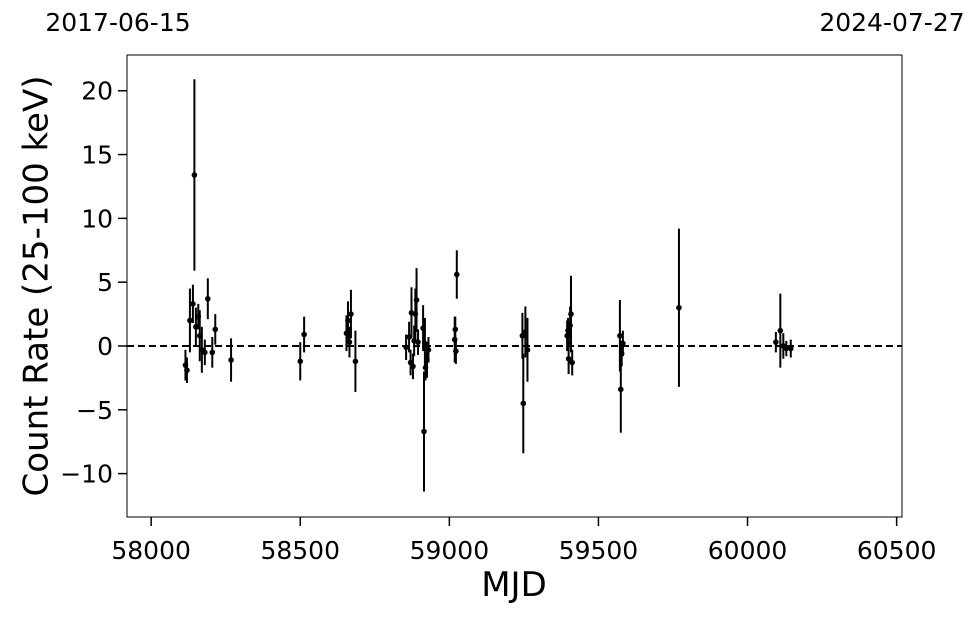  I want to click on y-tick-label: 10, so click(97, 218).